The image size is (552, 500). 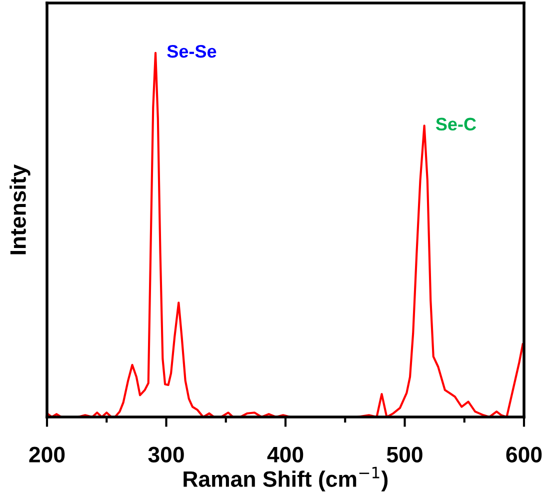 I want to click on x-axis-title: Raman Shift (cm$^{−1}$), so click(x=286, y=479).